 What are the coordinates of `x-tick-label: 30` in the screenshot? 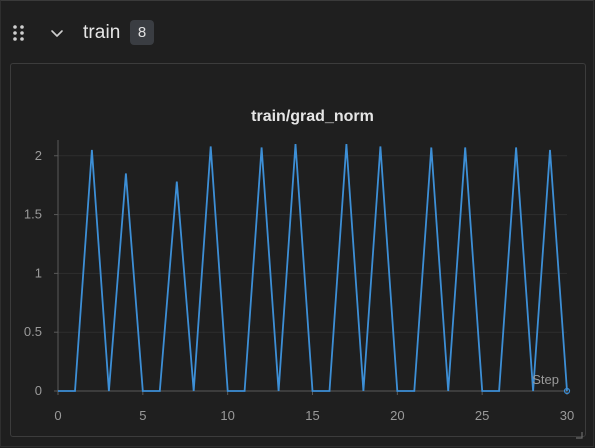 It's located at (567, 415).